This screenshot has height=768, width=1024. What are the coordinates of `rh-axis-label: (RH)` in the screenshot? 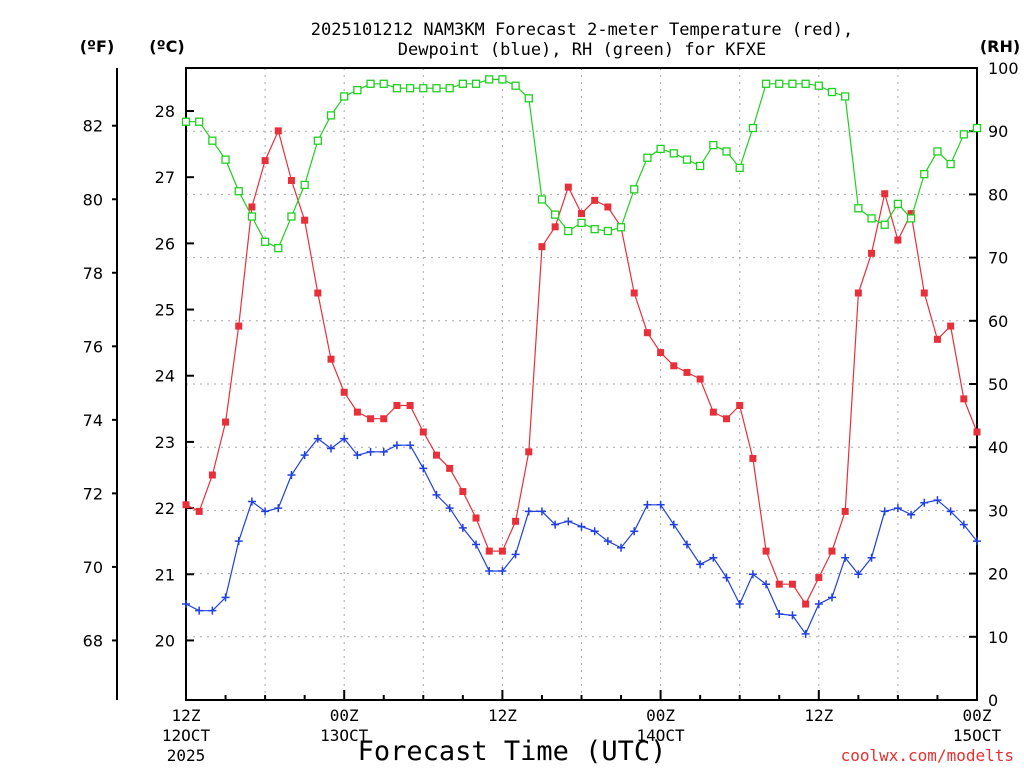 It's located at (1000, 46).